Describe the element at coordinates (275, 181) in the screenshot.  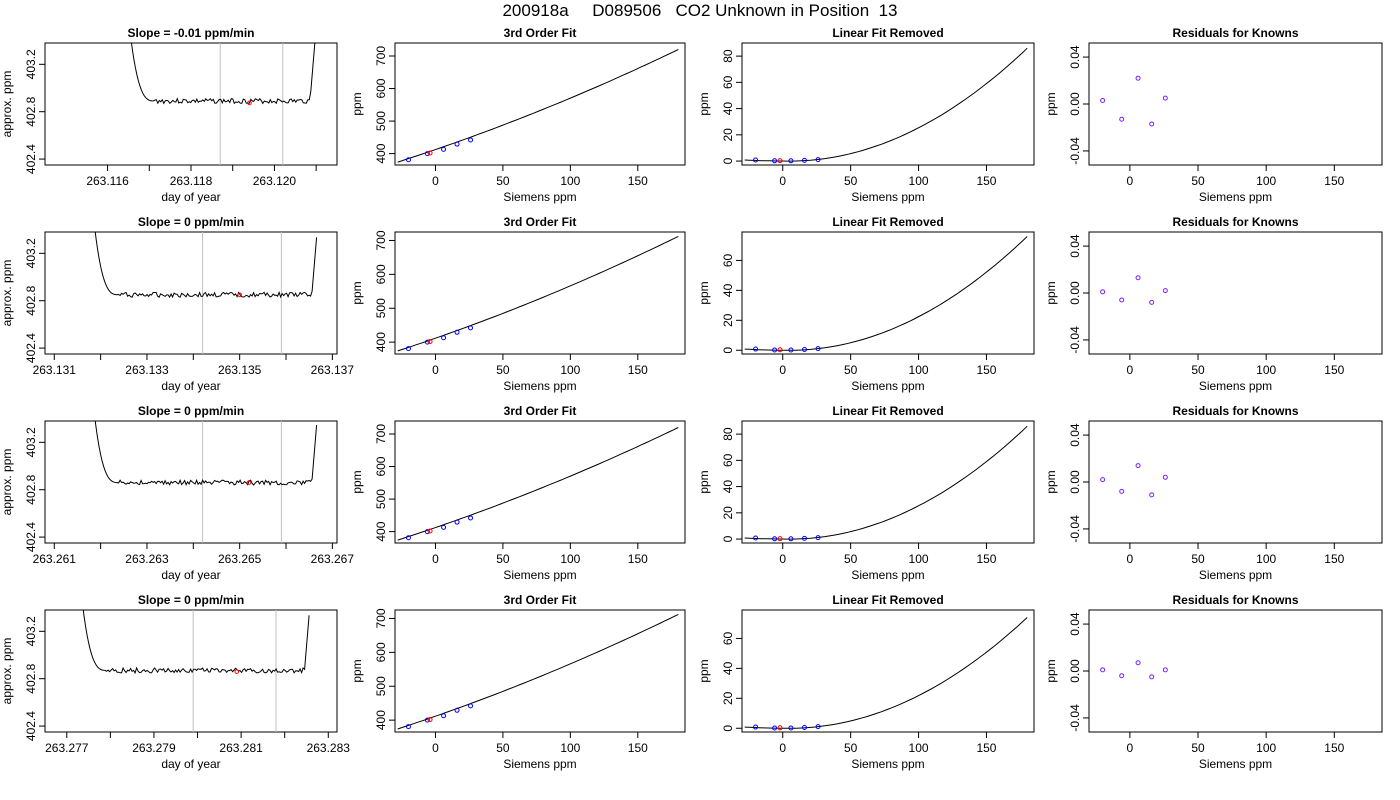
I see `x-tick-label: 263.120` at that location.